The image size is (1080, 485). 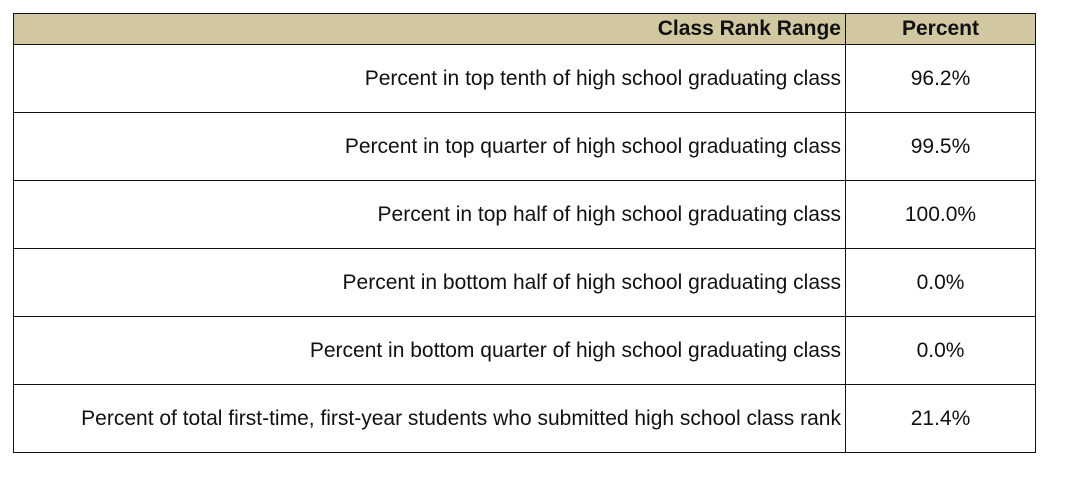 I want to click on percent-cell: 100.0%, so click(x=940, y=214).